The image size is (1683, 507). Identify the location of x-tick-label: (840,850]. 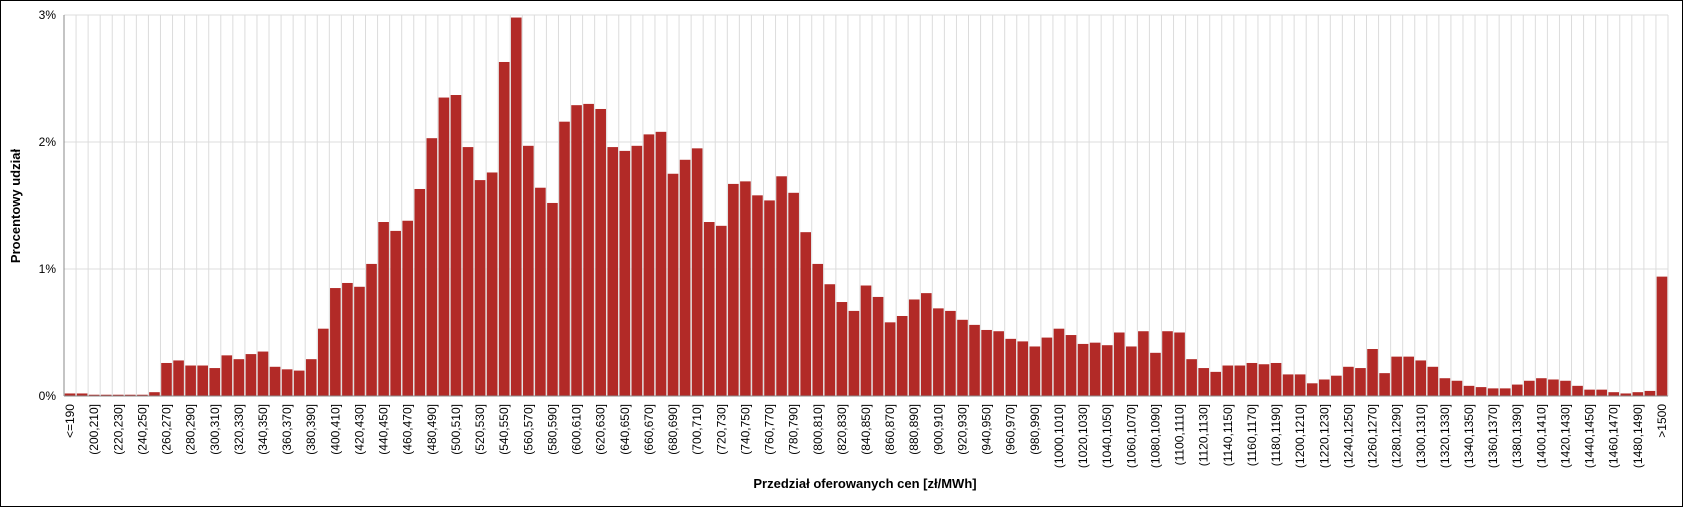
(866, 429).